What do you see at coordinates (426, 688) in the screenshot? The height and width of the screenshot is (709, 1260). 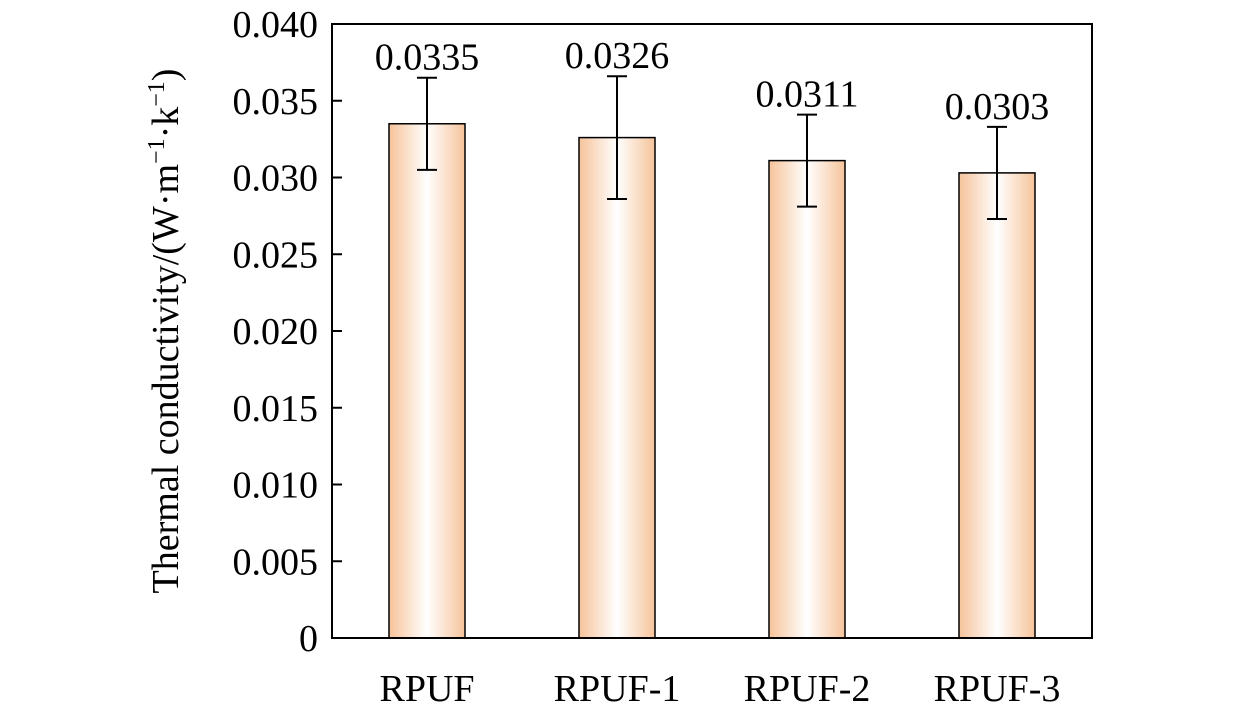 I see `x-tick-label: RPUF` at bounding box center [426, 688].